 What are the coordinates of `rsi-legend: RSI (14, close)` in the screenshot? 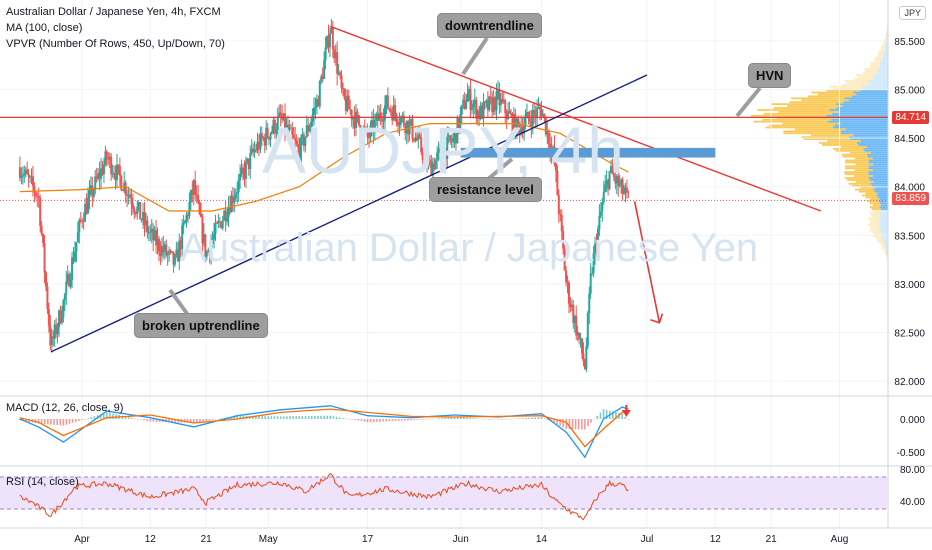 It's located at (42, 482).